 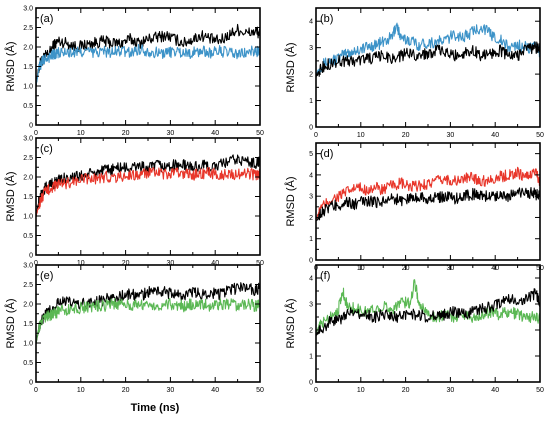 I want to click on plot-area: 0 10 20 30 40 50 0 1 2 3 4 RMSD (Å) (f), so click(x=414, y=329).